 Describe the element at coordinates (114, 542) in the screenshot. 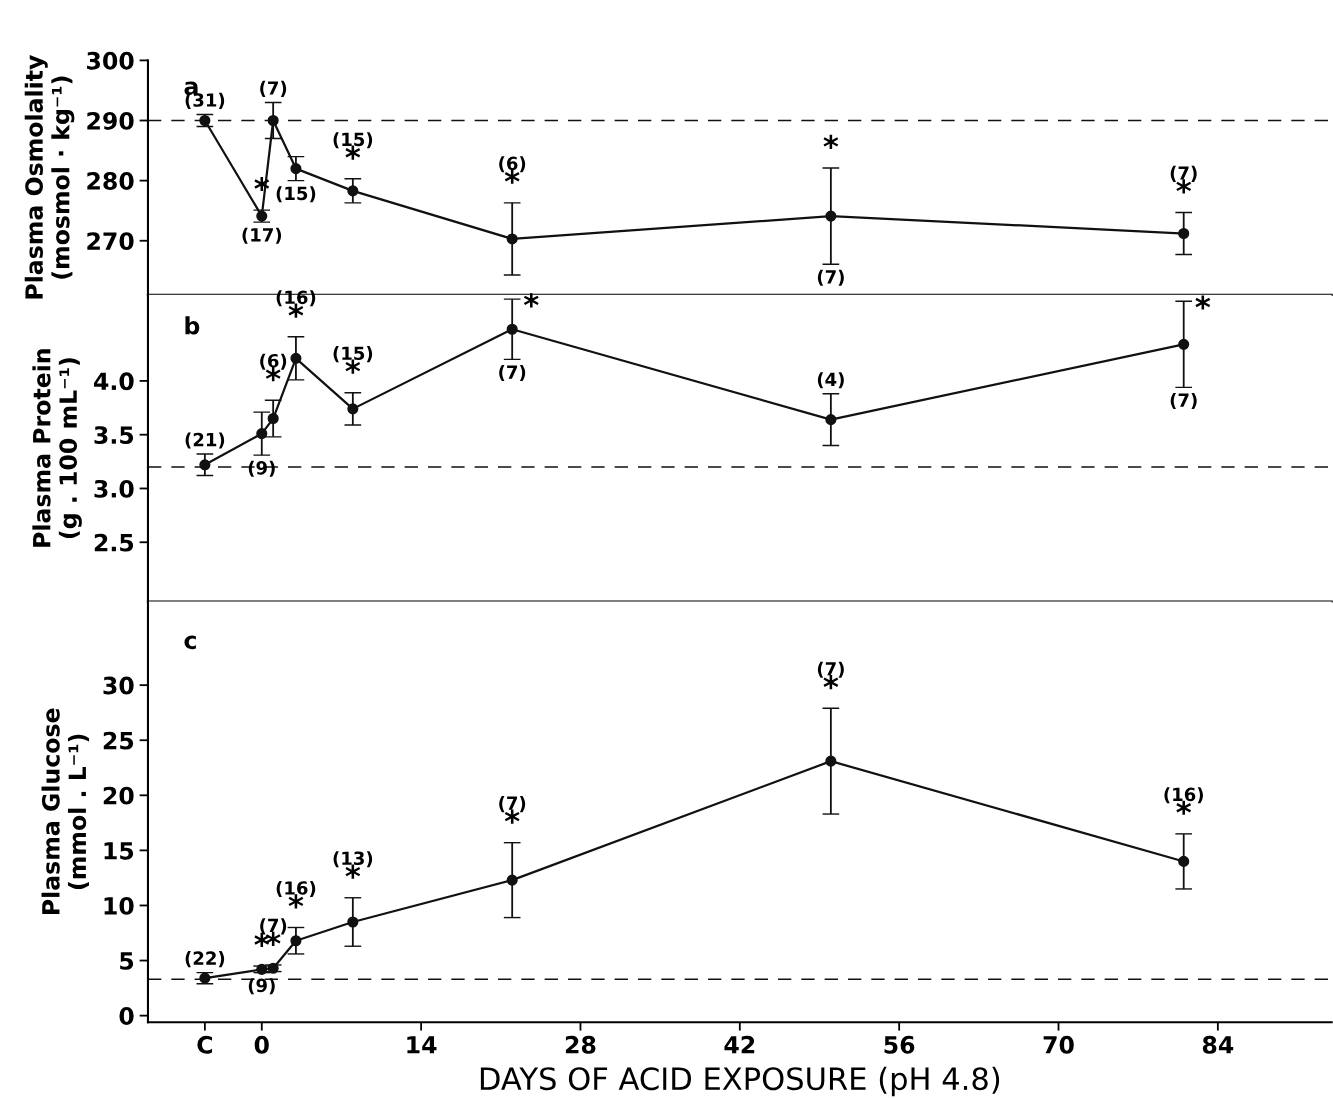

I see `y-tick-label: 2.5` at that location.